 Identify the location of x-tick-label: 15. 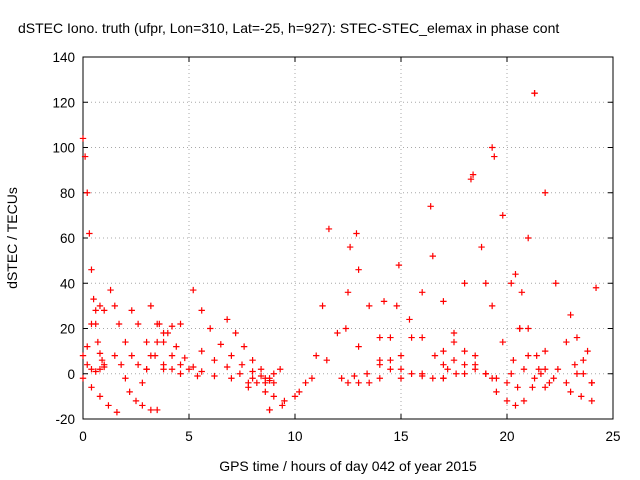
(400, 436).